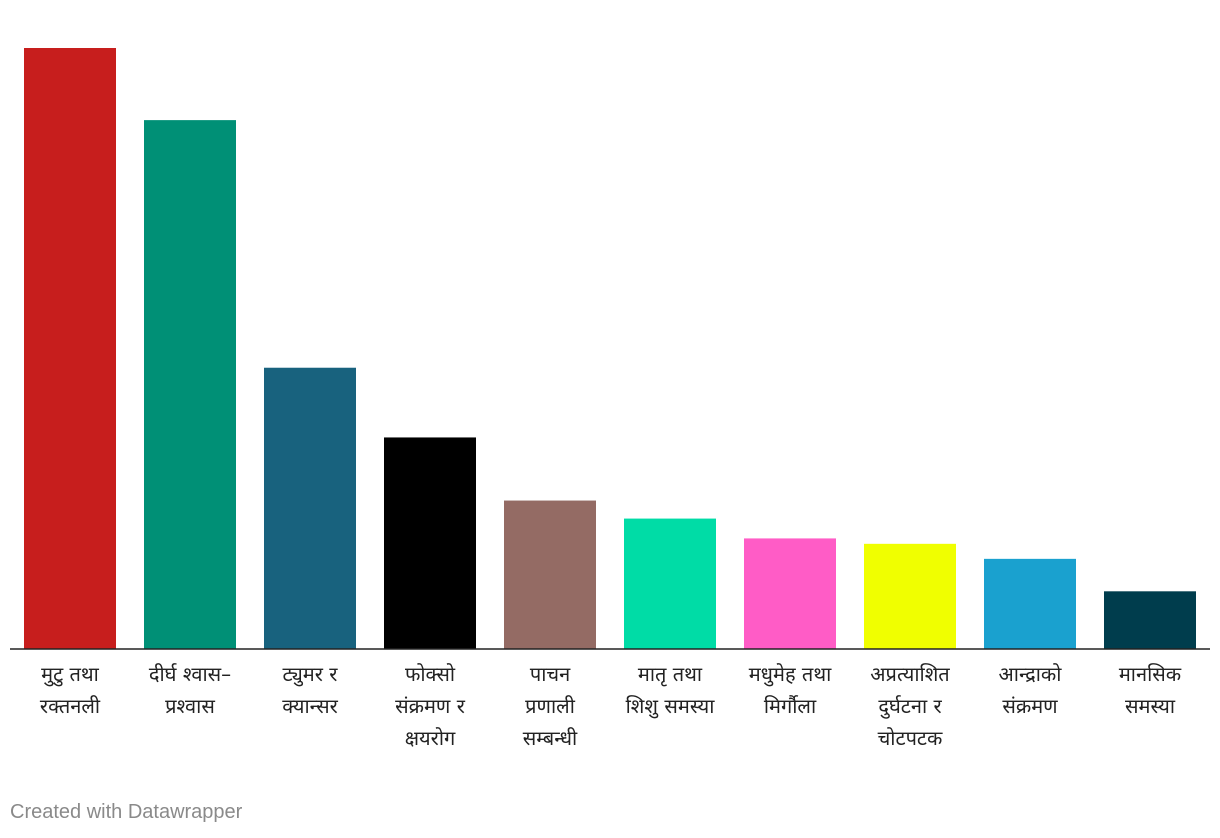 This screenshot has width=1220, height=838. What do you see at coordinates (190, 706) in the screenshot?
I see `category-label-line: प्रश्वास` at bounding box center [190, 706].